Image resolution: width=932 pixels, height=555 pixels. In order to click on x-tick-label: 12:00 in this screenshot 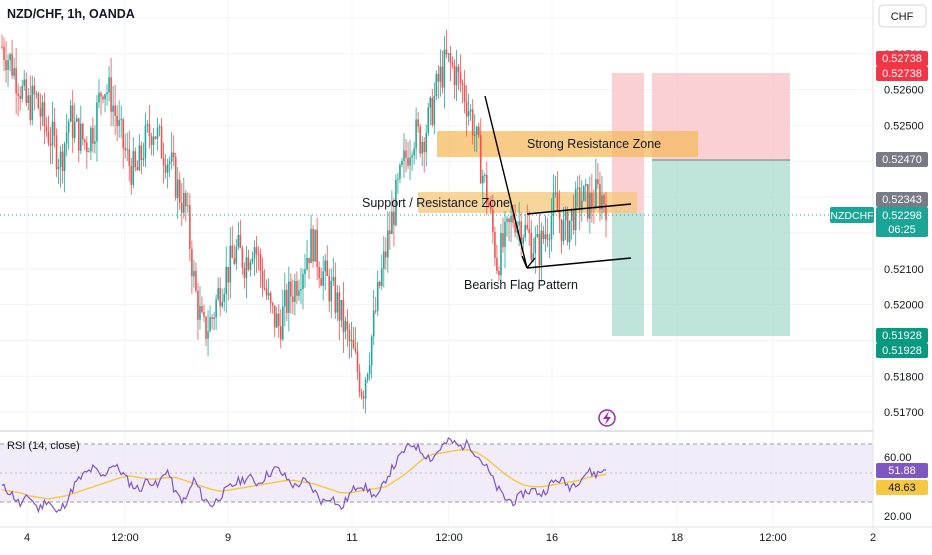, I will do `click(449, 538)`.